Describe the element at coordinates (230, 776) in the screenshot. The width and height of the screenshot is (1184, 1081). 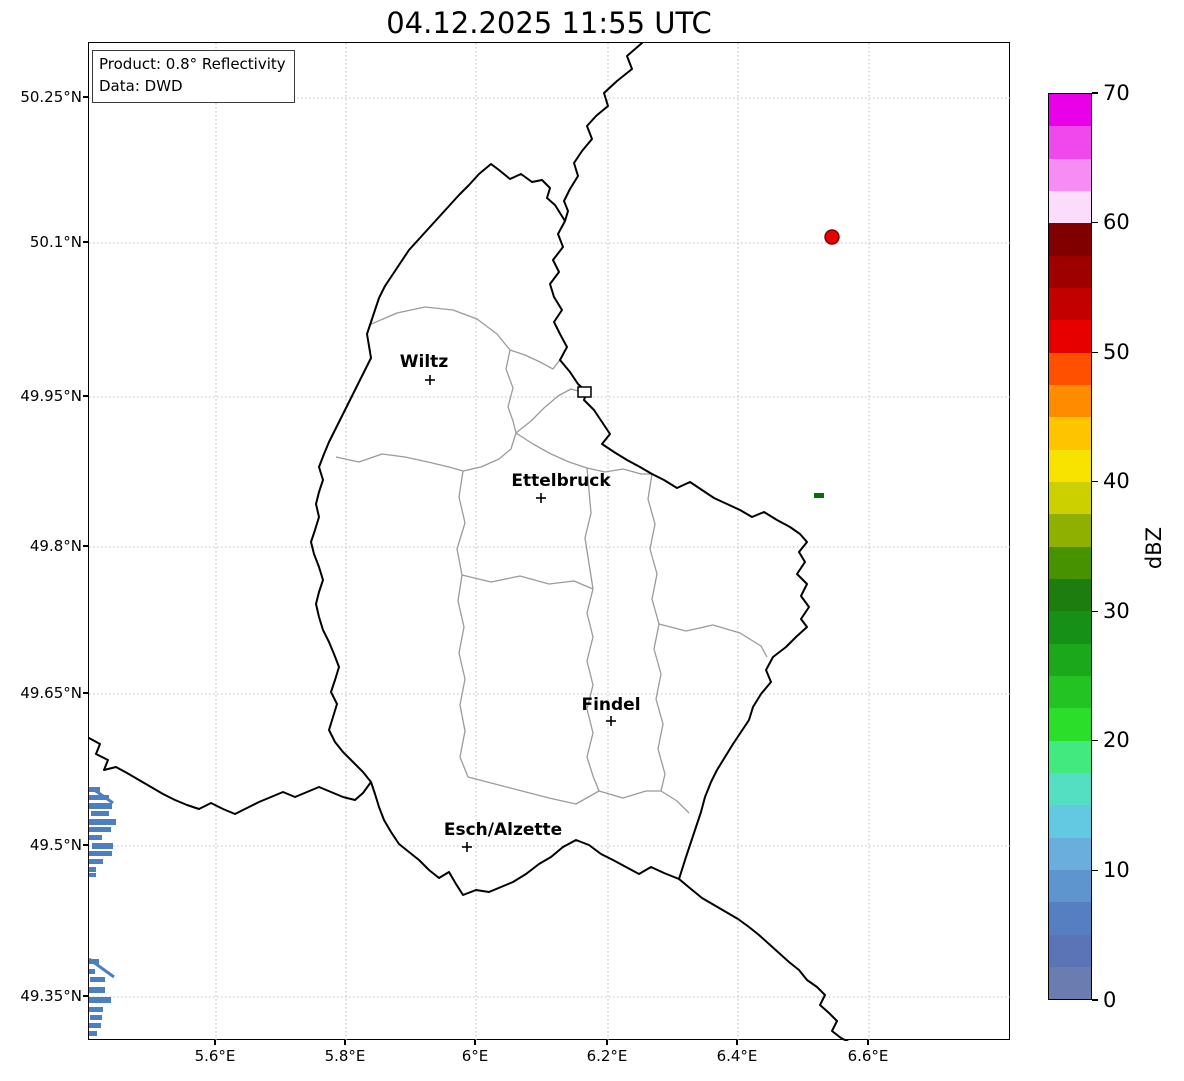
I see `france-belgium-border` at that location.